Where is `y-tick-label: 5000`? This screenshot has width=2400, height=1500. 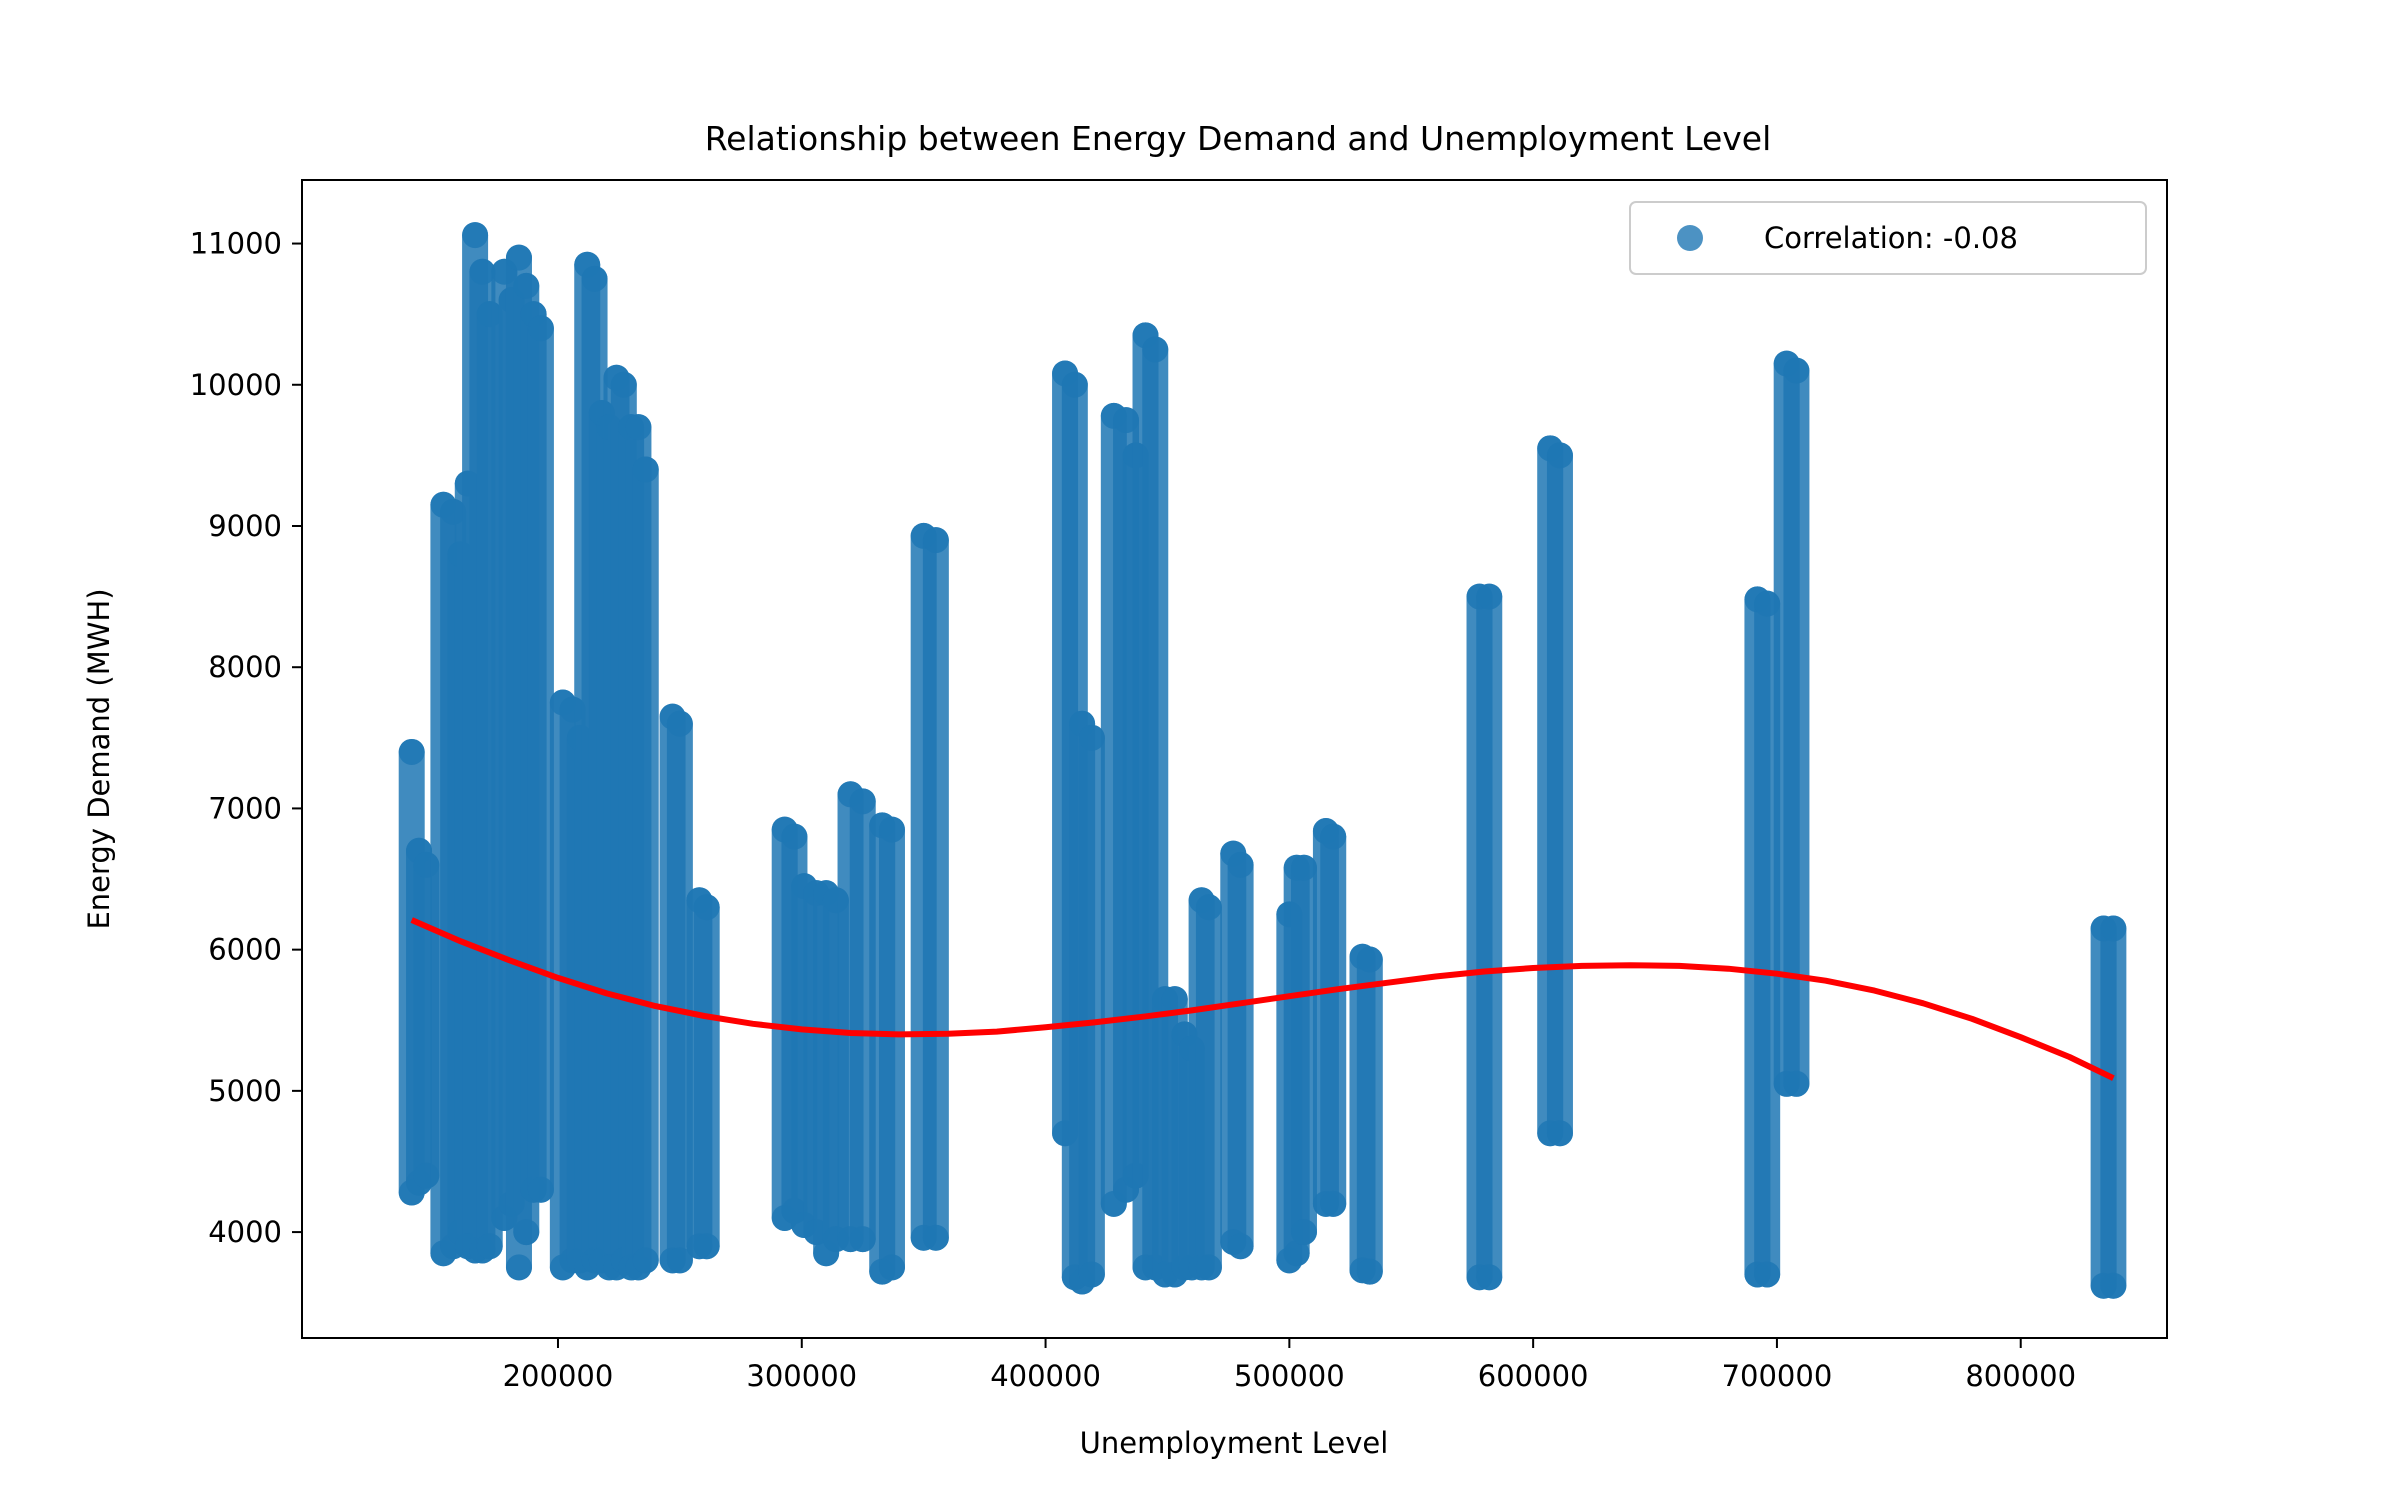 y-tick-label: 5000 is located at coordinates (245, 1091).